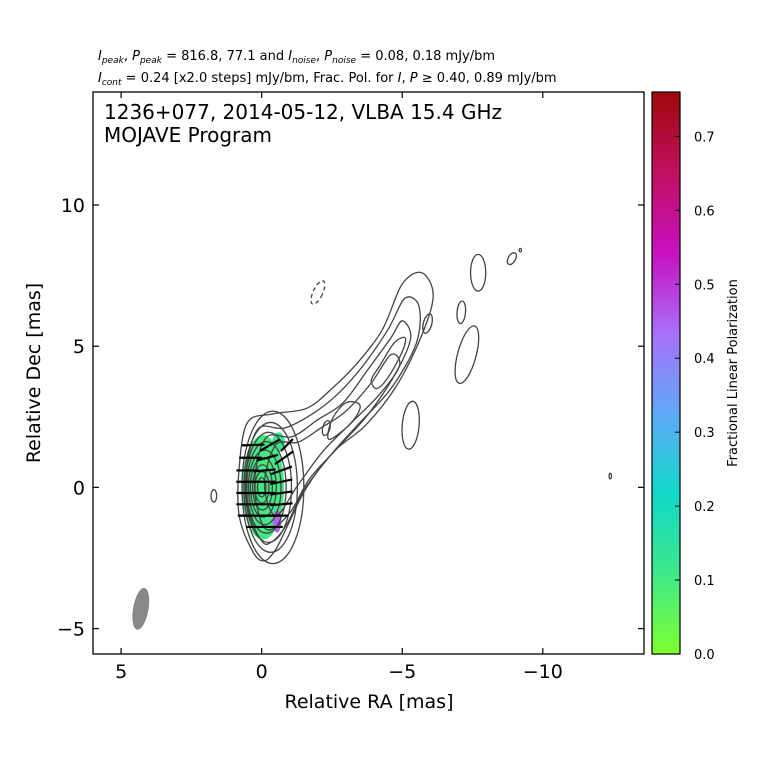  I want to click on x-axis-label: Relative RA [mas], so click(368, 702).